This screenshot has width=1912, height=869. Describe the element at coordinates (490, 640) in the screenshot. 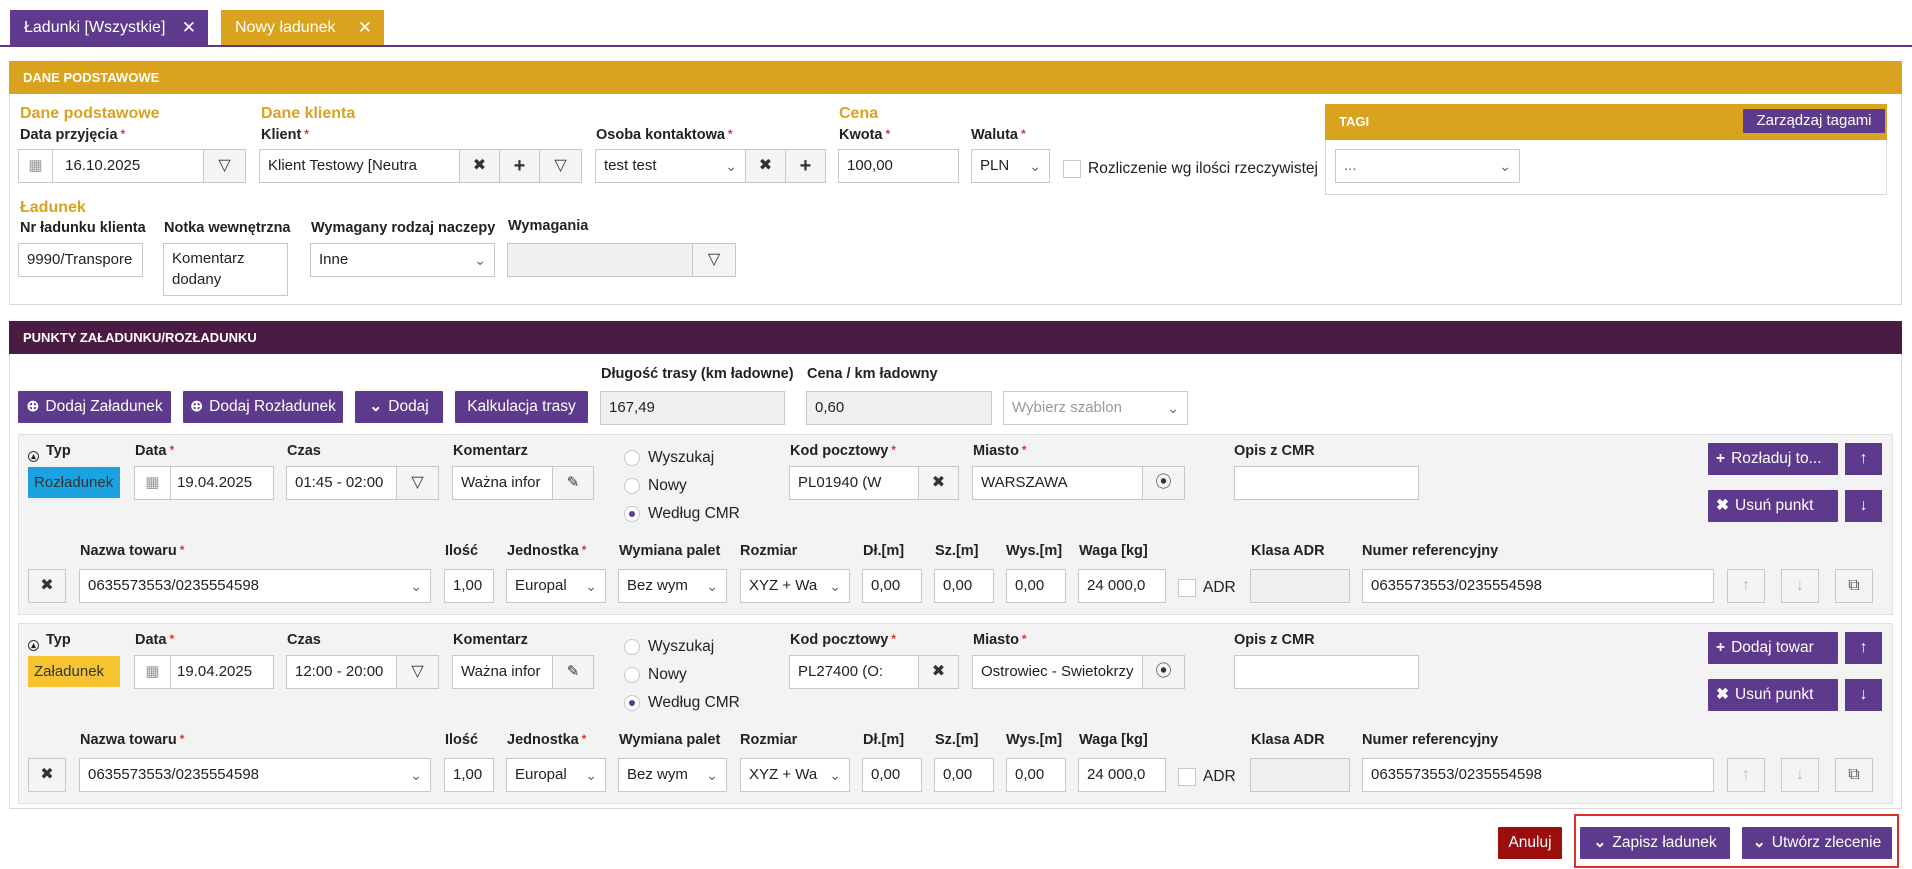

I see `comment-label: Komentarz` at that location.